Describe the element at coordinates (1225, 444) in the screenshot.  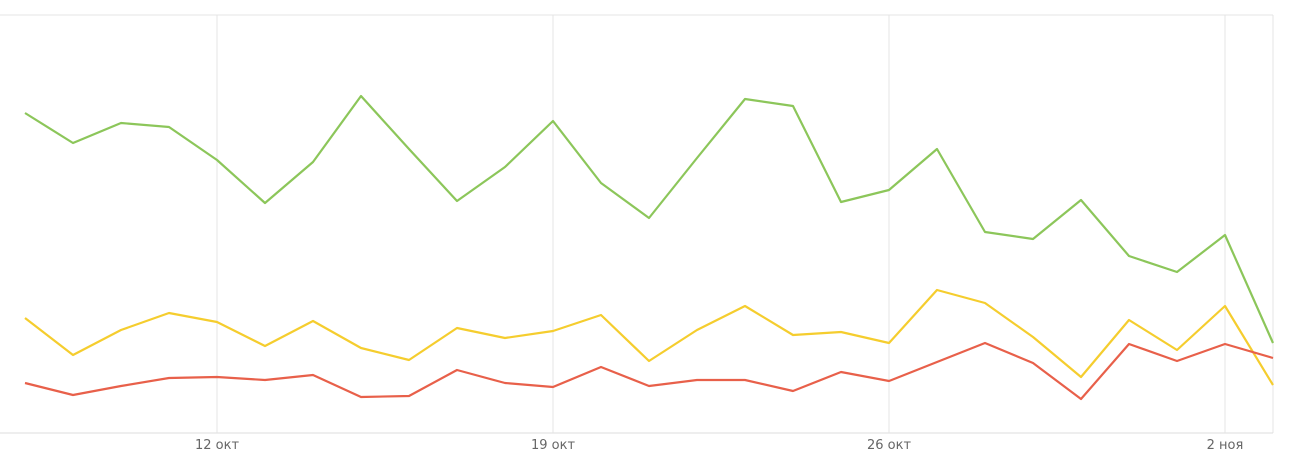
I see `x-tick-label: 2 ноя` at that location.